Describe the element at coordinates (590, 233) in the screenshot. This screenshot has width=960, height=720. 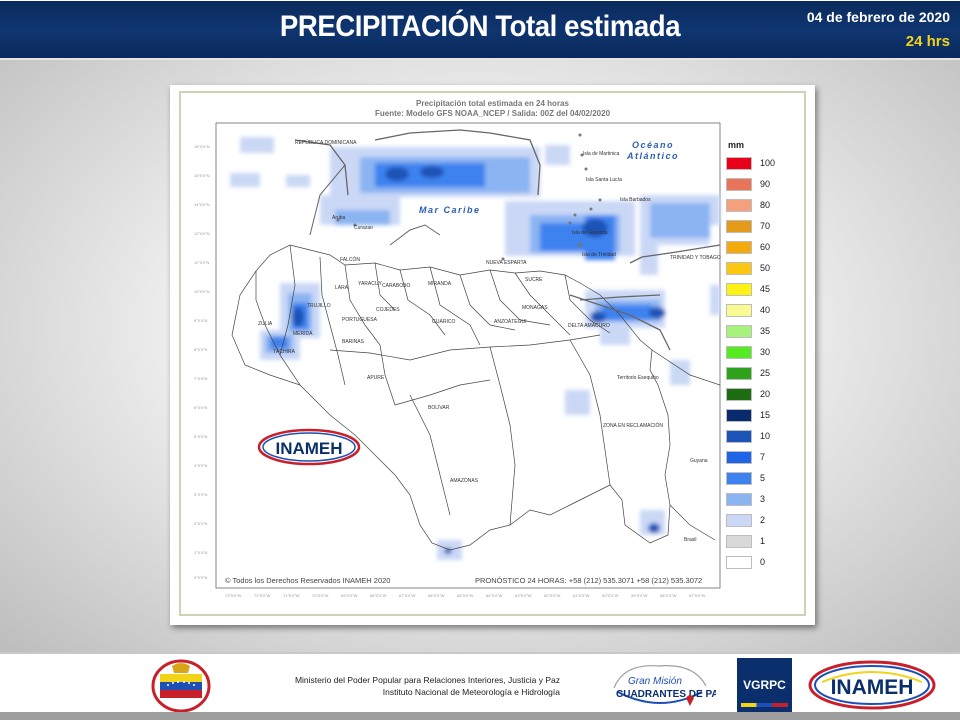
I see `map-label: Isla de Granada` at that location.